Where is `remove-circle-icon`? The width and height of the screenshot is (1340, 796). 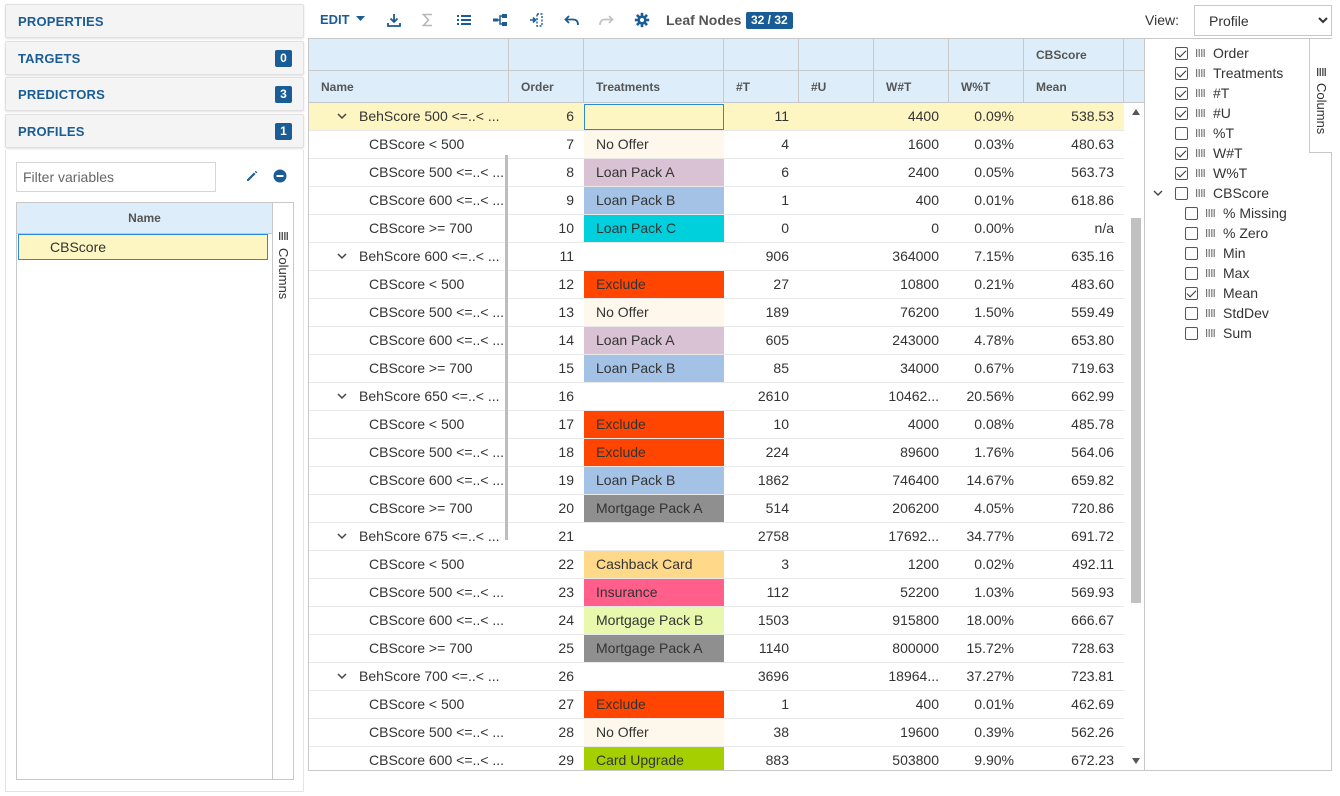
remove-circle-icon is located at coordinates (280, 176).